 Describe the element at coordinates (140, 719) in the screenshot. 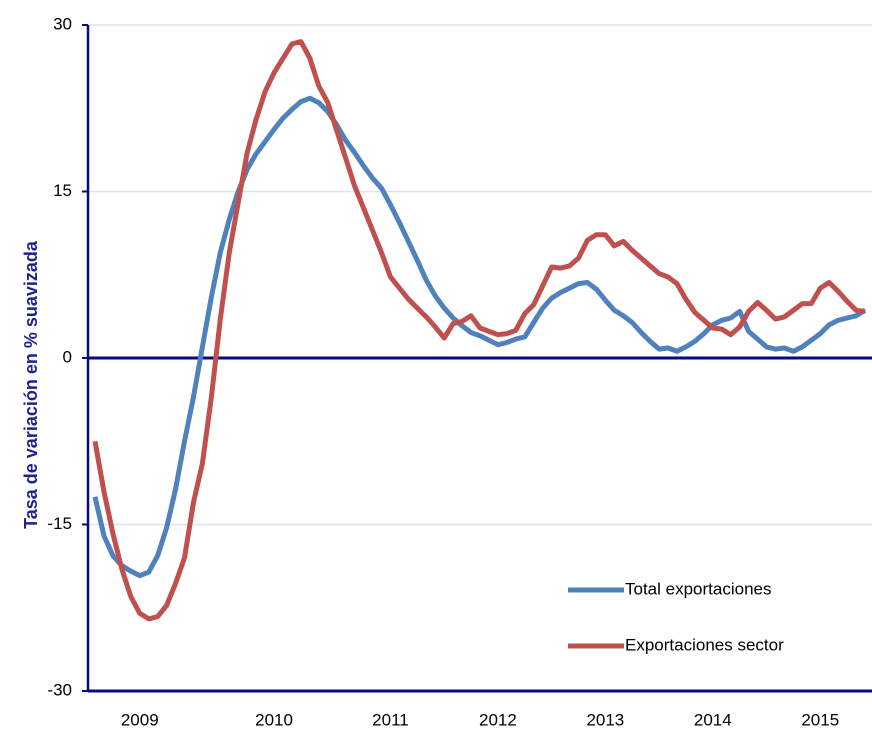

I see `x-tick-label: 2009` at that location.